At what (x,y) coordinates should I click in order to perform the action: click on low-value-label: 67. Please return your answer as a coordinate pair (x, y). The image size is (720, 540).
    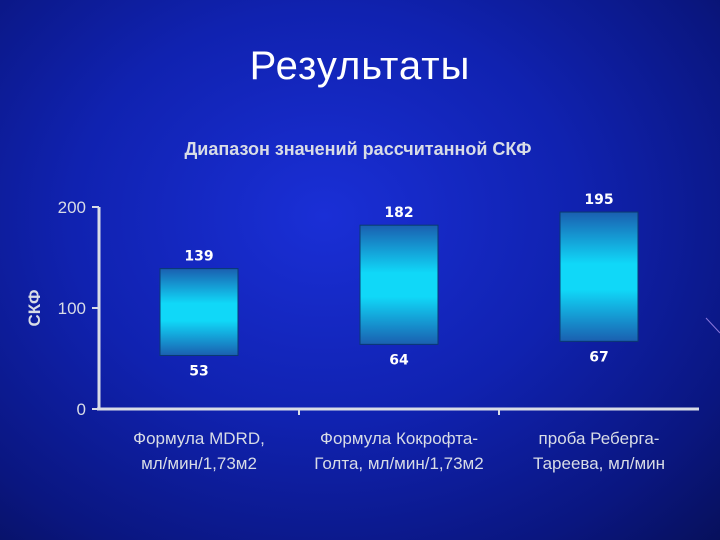
    Looking at the image, I should click on (598, 357).